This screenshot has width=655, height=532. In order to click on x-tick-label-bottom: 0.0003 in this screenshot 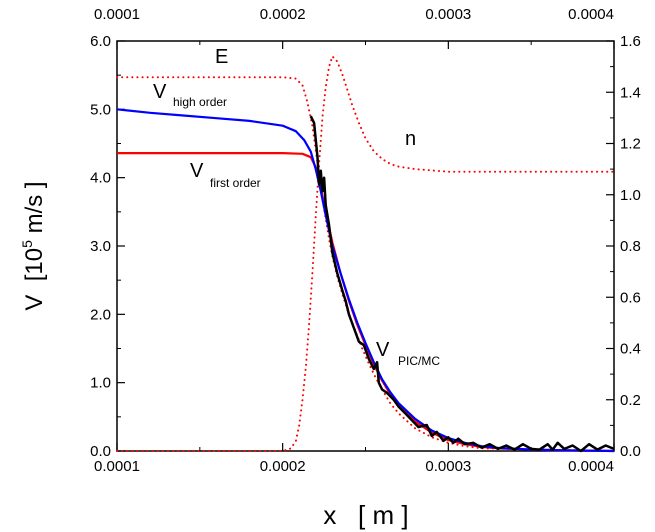, I will do `click(448, 466)`.